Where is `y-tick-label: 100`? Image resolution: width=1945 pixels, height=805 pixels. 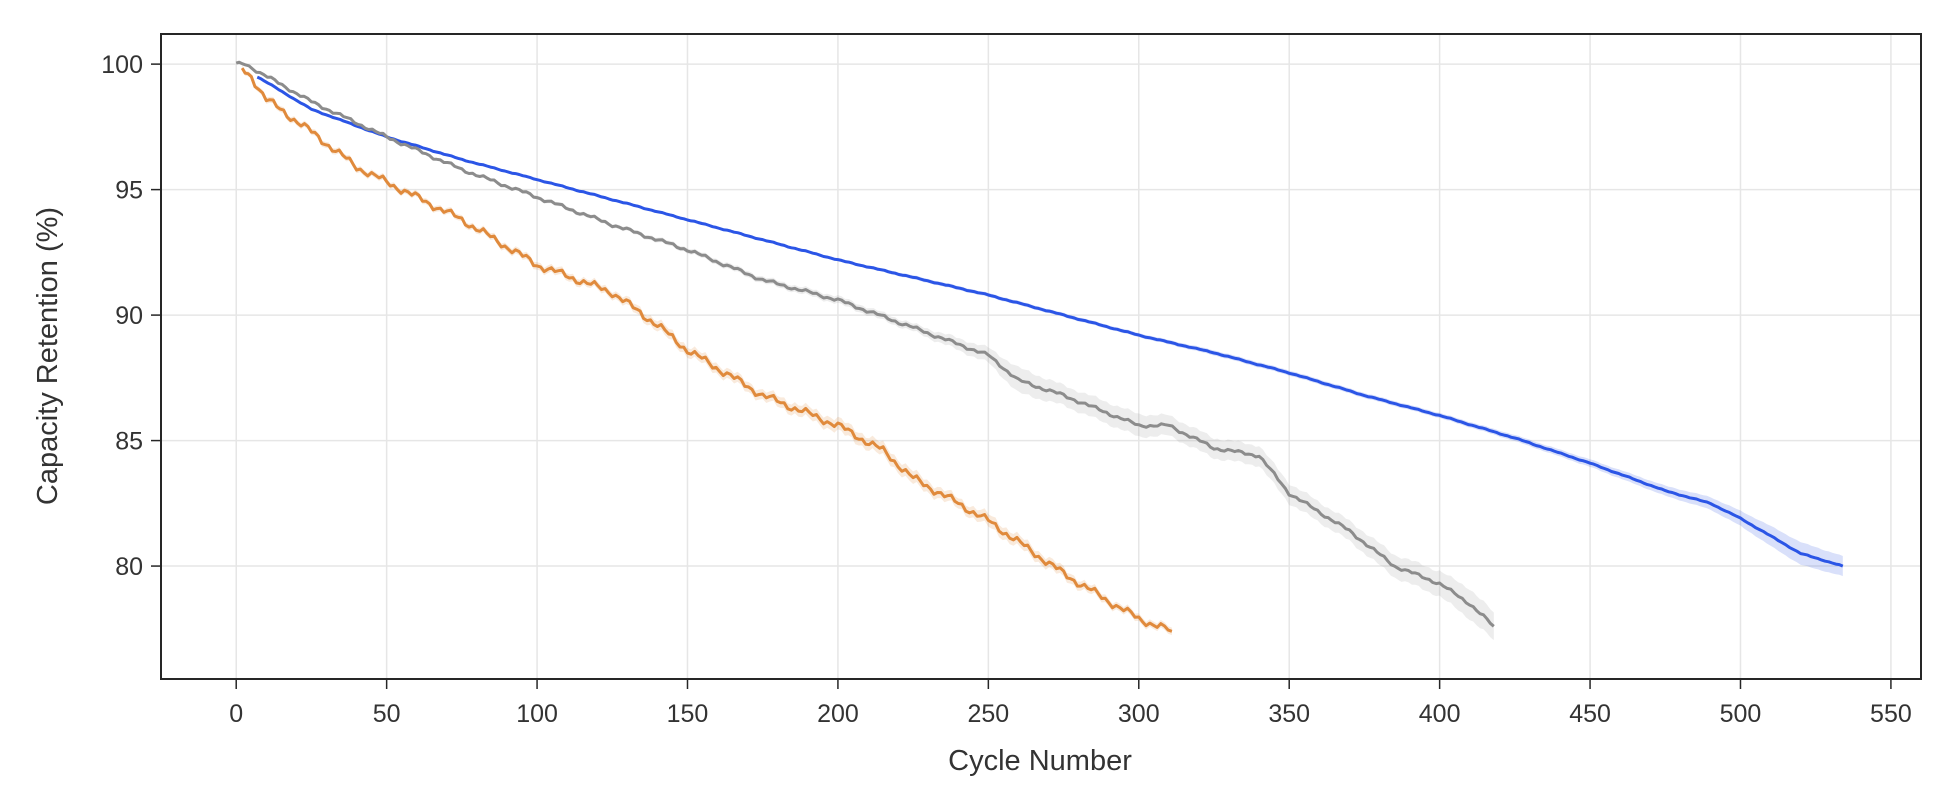 y-tick-label: 100 is located at coordinates (122, 65).